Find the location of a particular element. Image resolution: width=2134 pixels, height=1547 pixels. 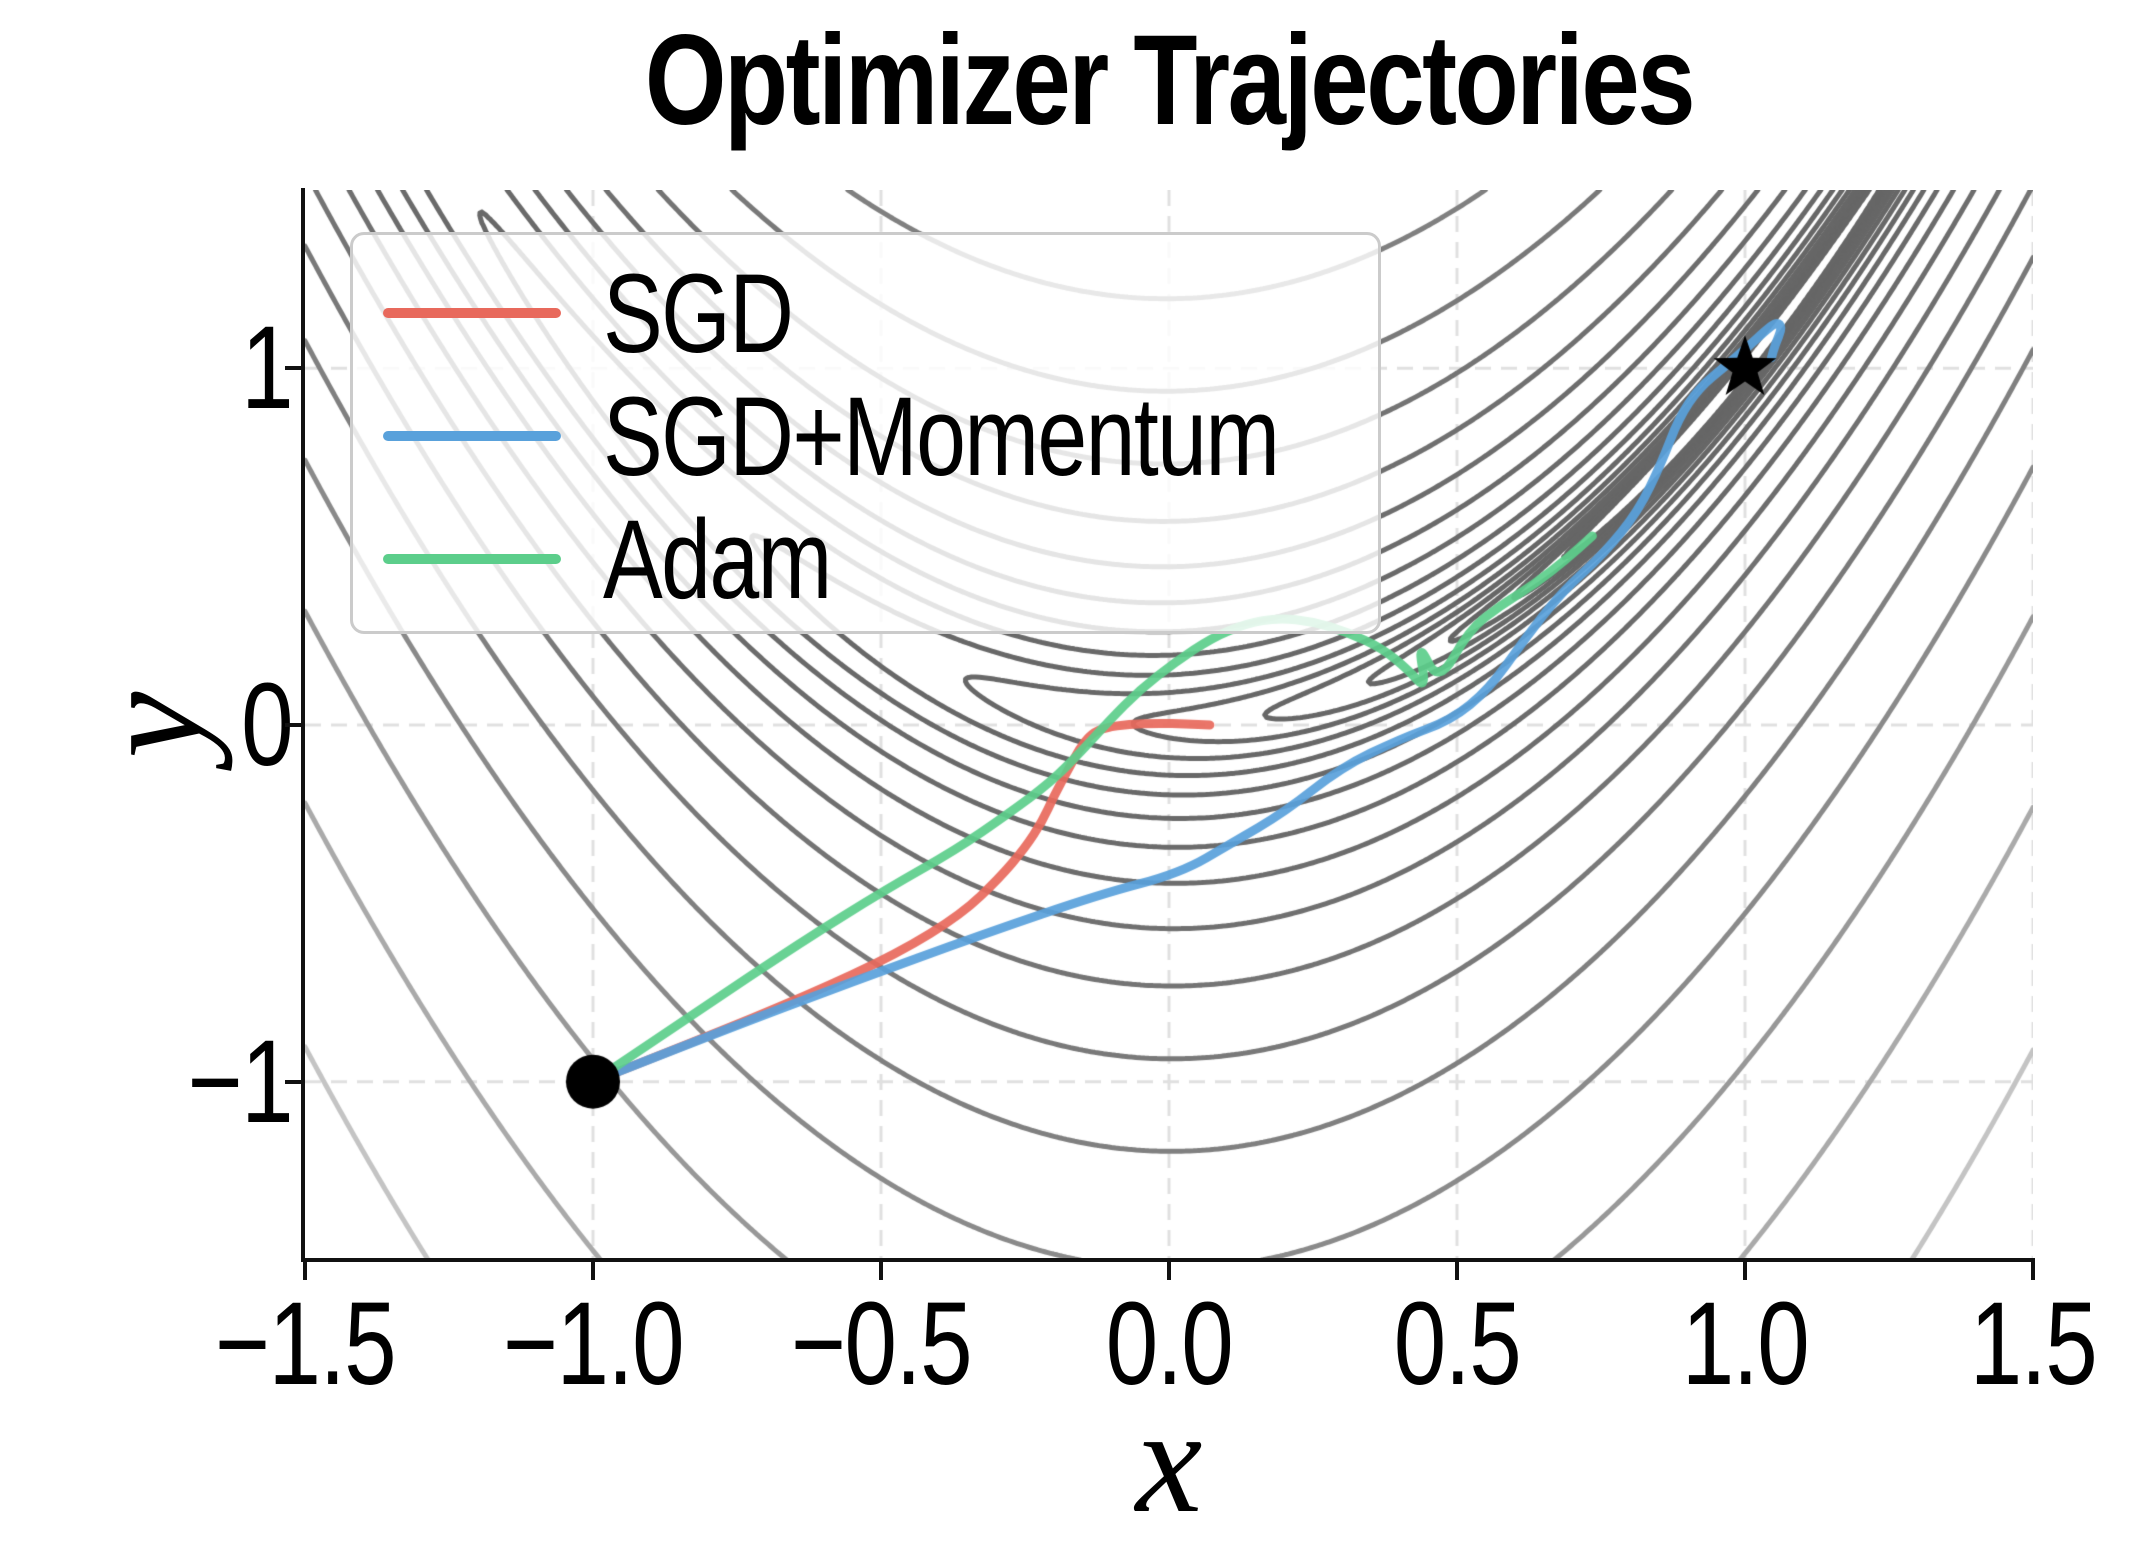

legend-label: Adam is located at coordinates (717, 559).